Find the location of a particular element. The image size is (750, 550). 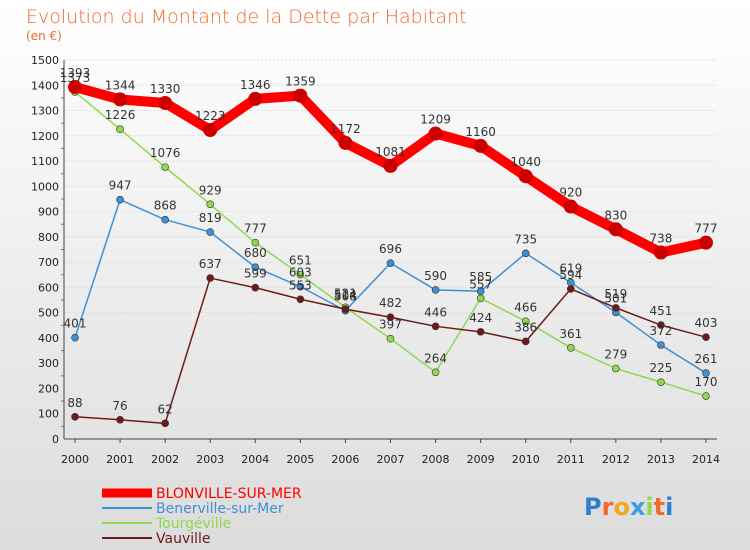

logo-letter-t: t is located at coordinates (659, 507).